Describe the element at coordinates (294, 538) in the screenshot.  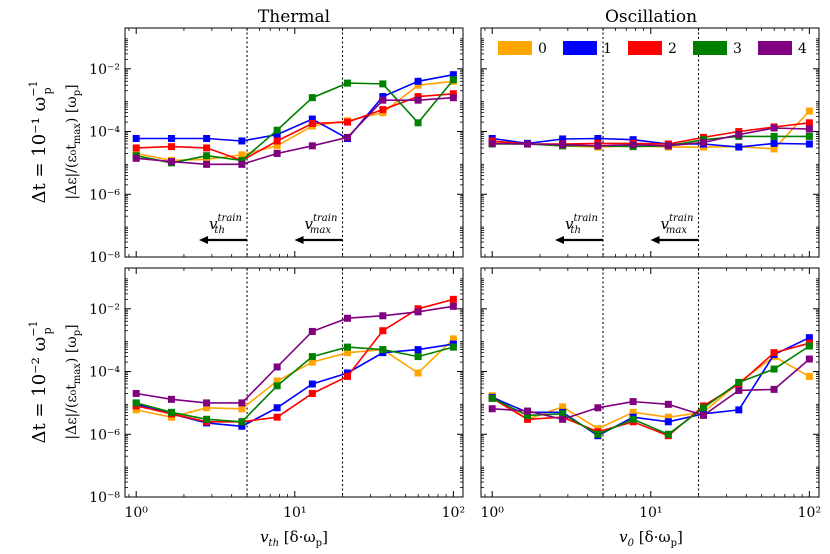
I see `x-axis-label: vth [δ·ωp]` at that location.